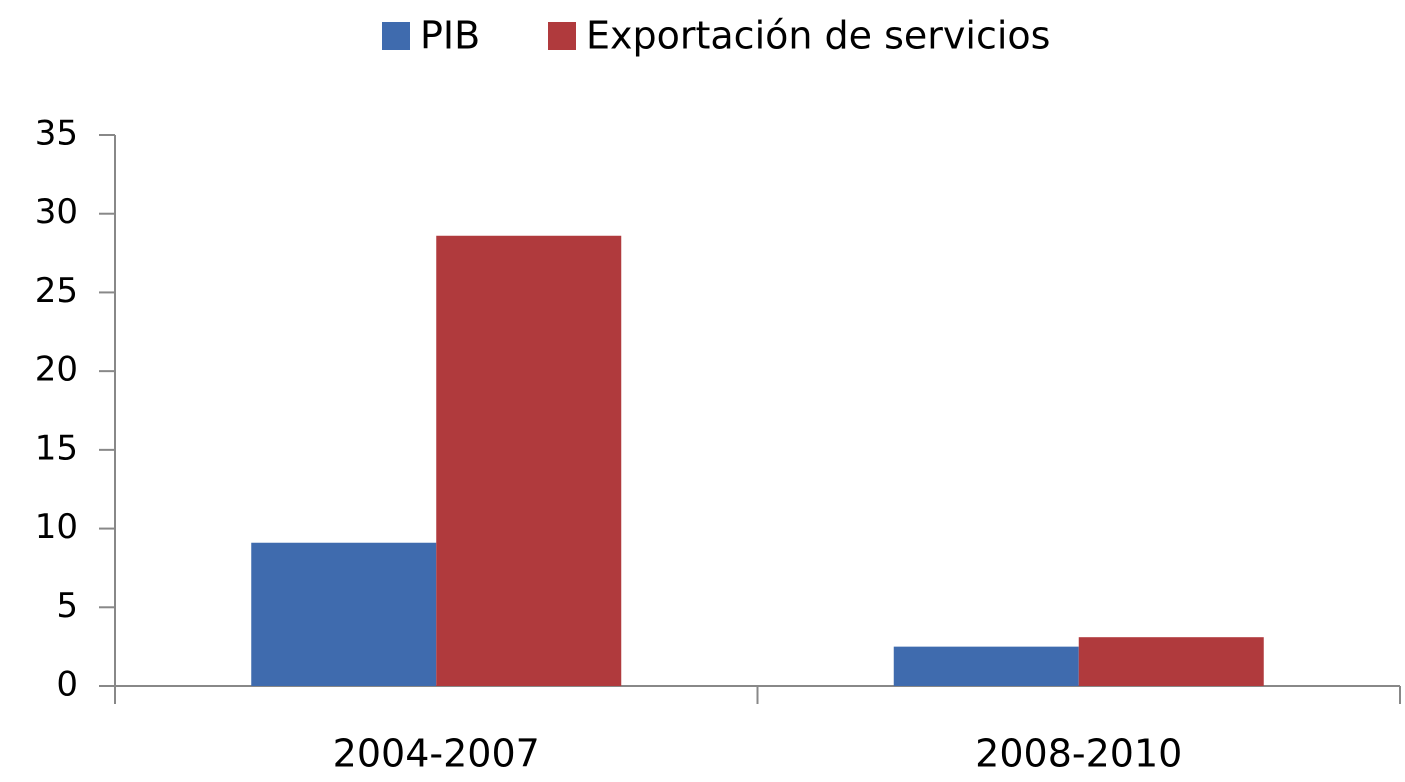 This screenshot has height=782, width=1405. Describe the element at coordinates (56, 370) in the screenshot. I see `y-tick-label: 20` at that location.